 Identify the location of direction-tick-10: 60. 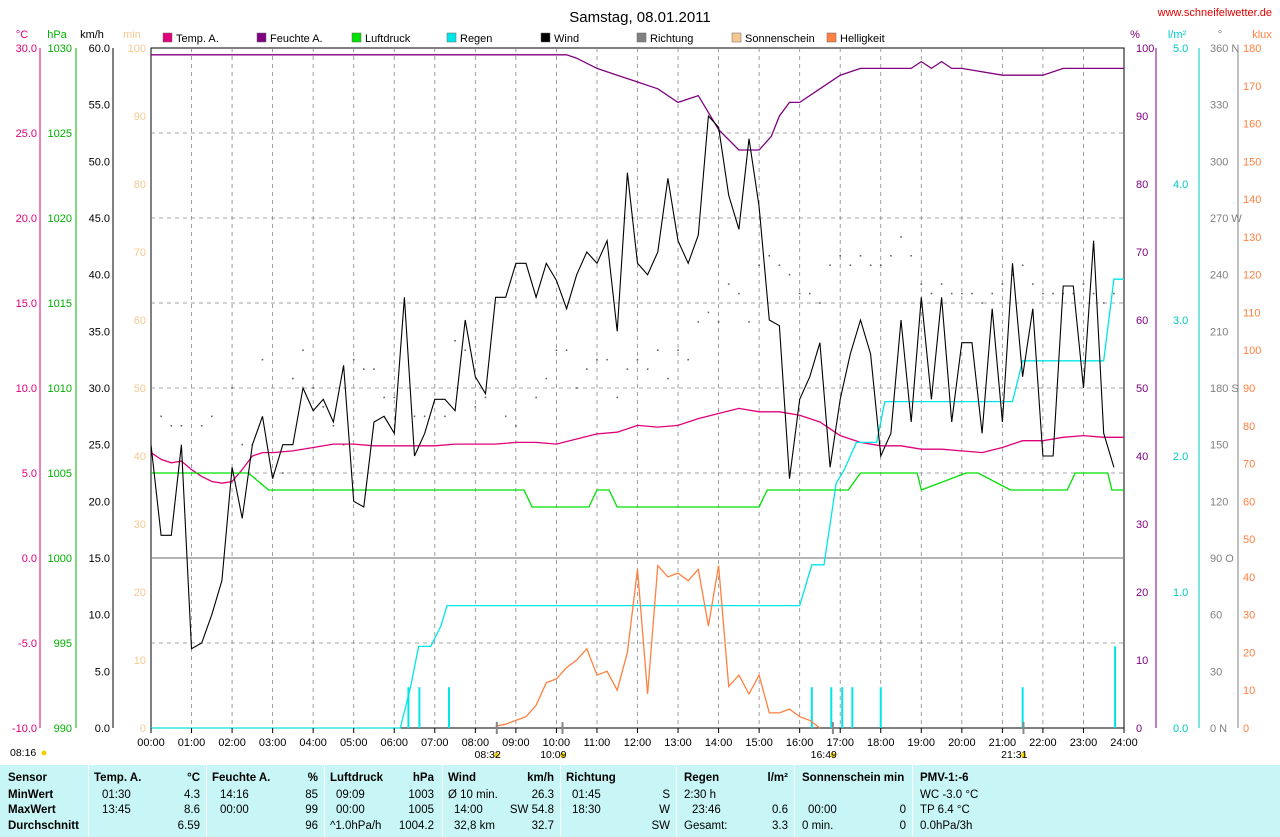
(1216, 616).